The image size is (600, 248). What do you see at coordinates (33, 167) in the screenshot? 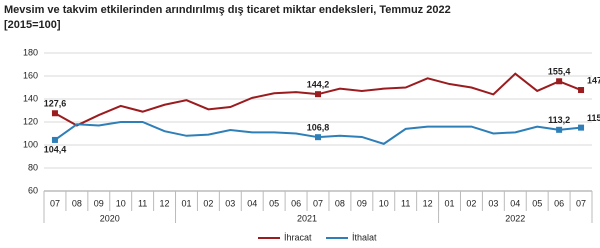
I see `y-tick-label: 80` at bounding box center [33, 167].